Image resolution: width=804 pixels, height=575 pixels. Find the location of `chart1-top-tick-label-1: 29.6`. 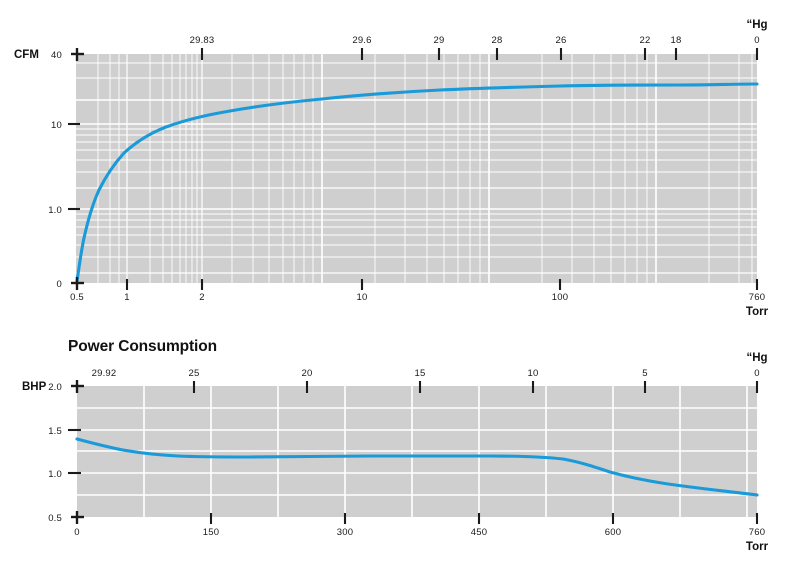

chart1-top-tick-label-1: 29.6 is located at coordinates (361, 40).